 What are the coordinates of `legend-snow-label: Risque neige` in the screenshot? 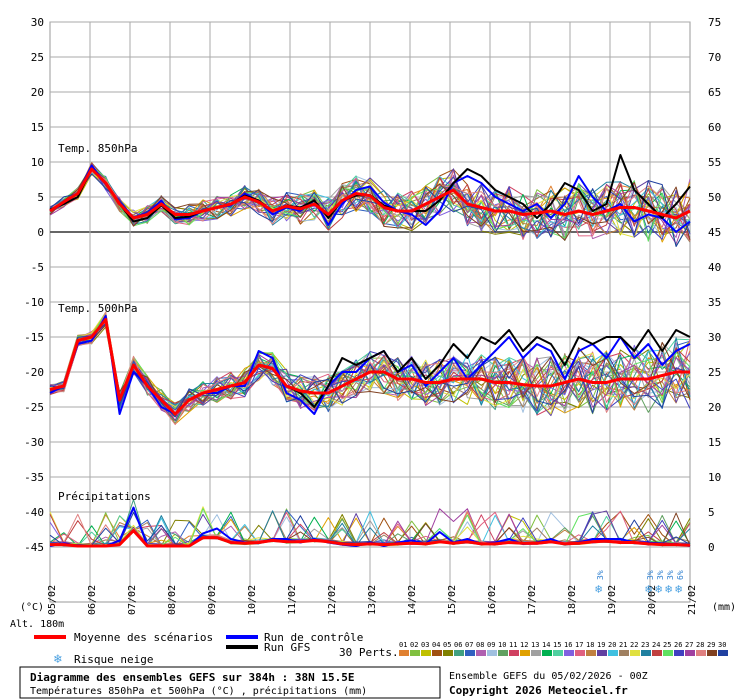 It's located at (113, 659).